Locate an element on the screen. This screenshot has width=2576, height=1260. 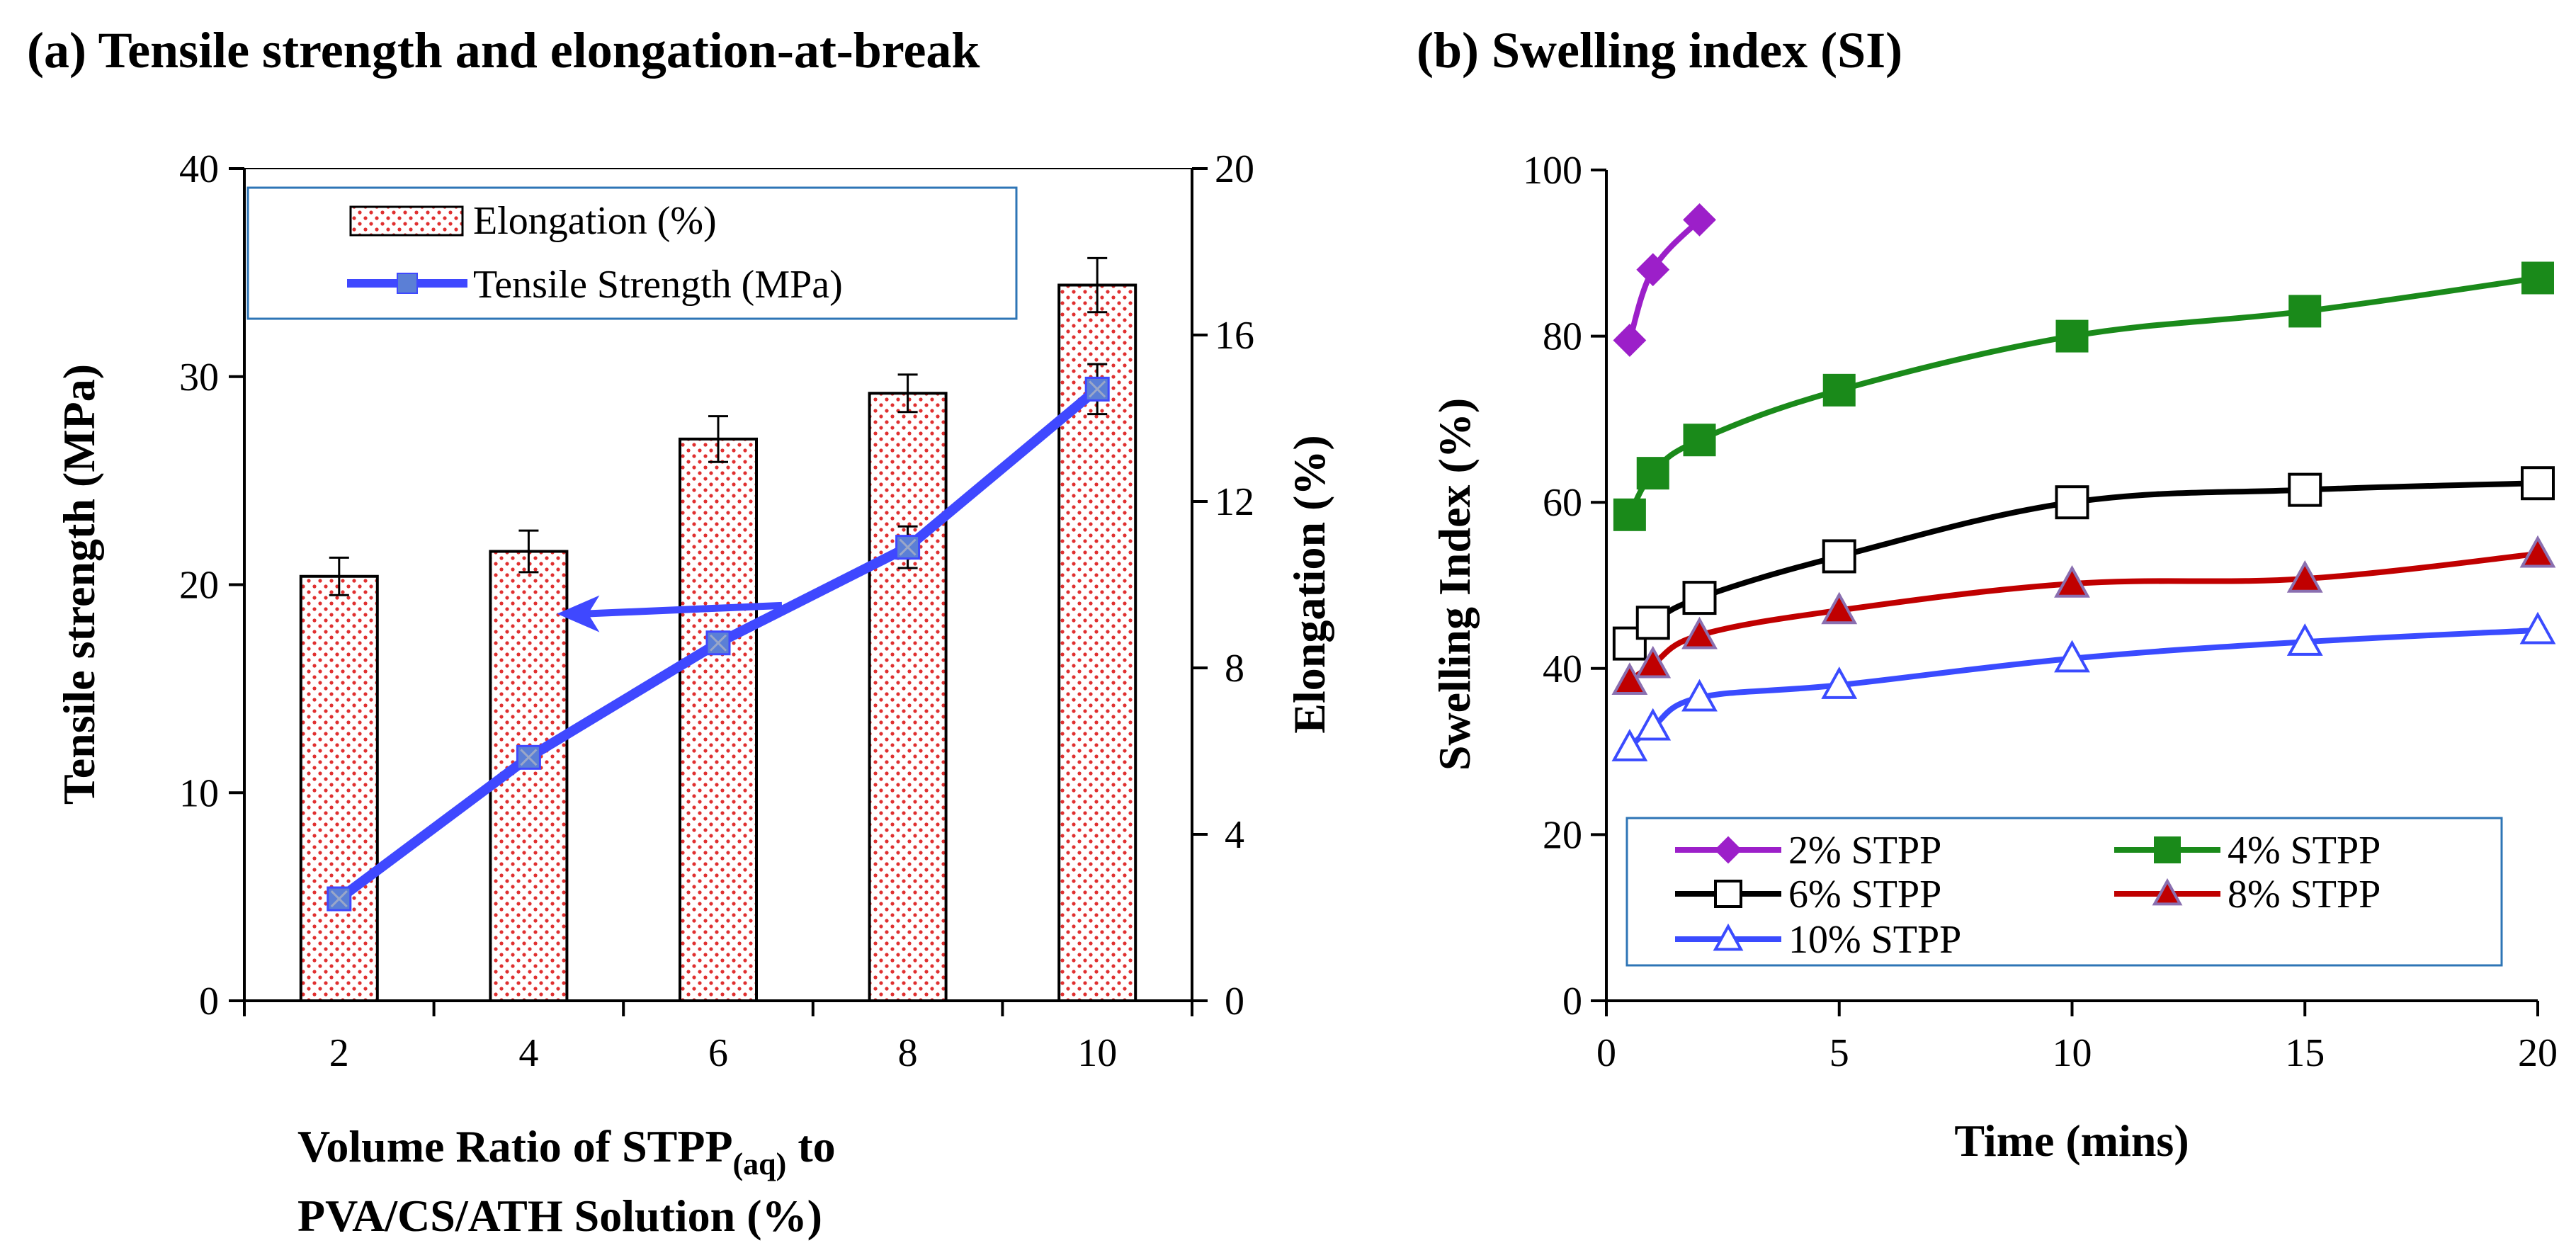
legend-a-line-label: Tensile Strength (MPa) is located at coordinates (658, 285).